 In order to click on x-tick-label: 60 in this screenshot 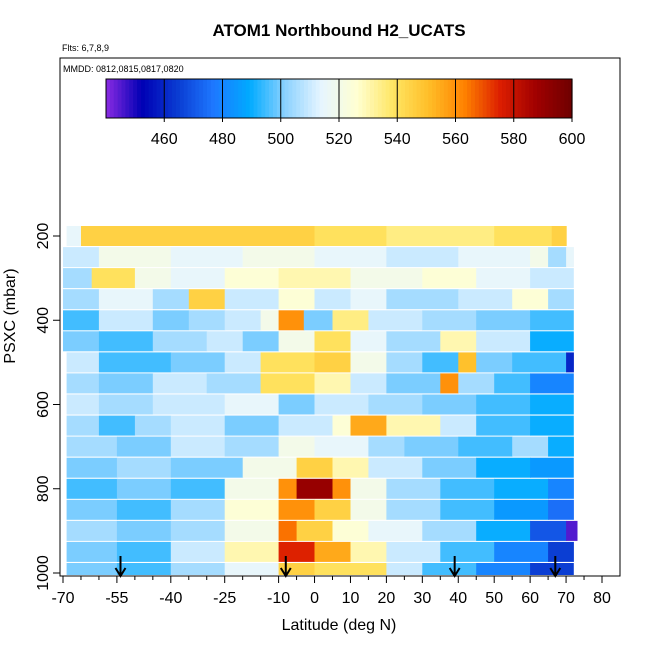, I will do `click(530, 598)`.